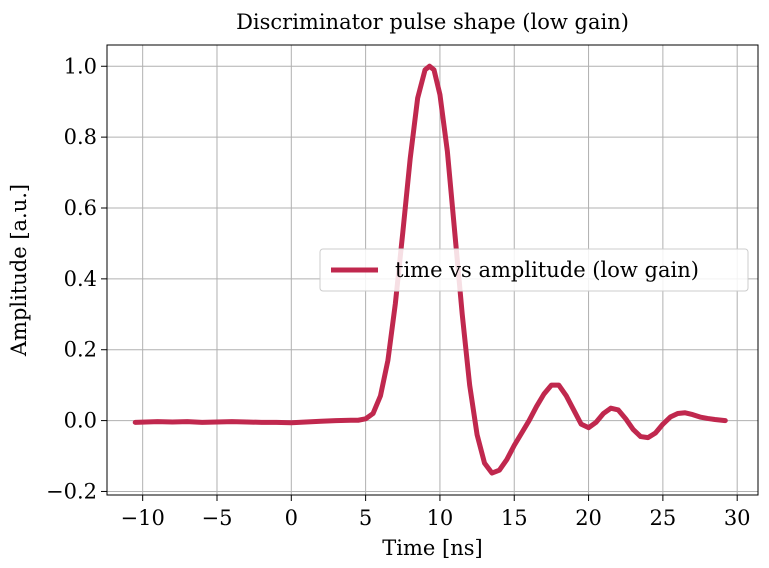 Image resolution: width=769 pixels, height=568 pixels. What do you see at coordinates (80, 421) in the screenshot?
I see `y-tick-label: 0.0` at bounding box center [80, 421].